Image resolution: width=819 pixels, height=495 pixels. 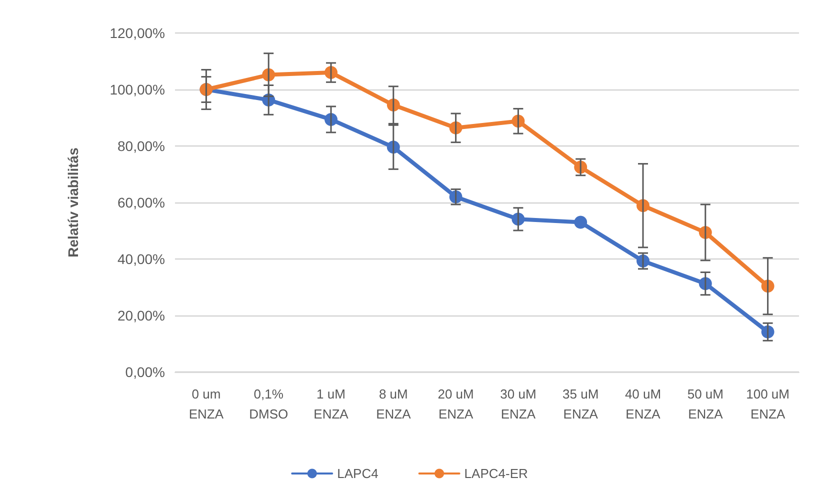 What do you see at coordinates (137, 90) in the screenshot?
I see `y-tick-label: 100,00%` at bounding box center [137, 90].